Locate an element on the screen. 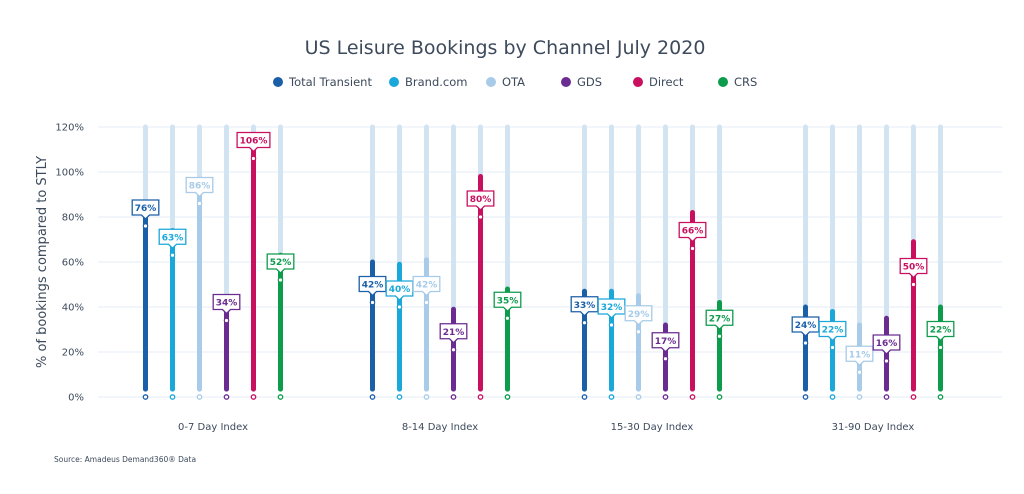 The height and width of the screenshot is (494, 1024). value-label: 32% is located at coordinates (612, 308).